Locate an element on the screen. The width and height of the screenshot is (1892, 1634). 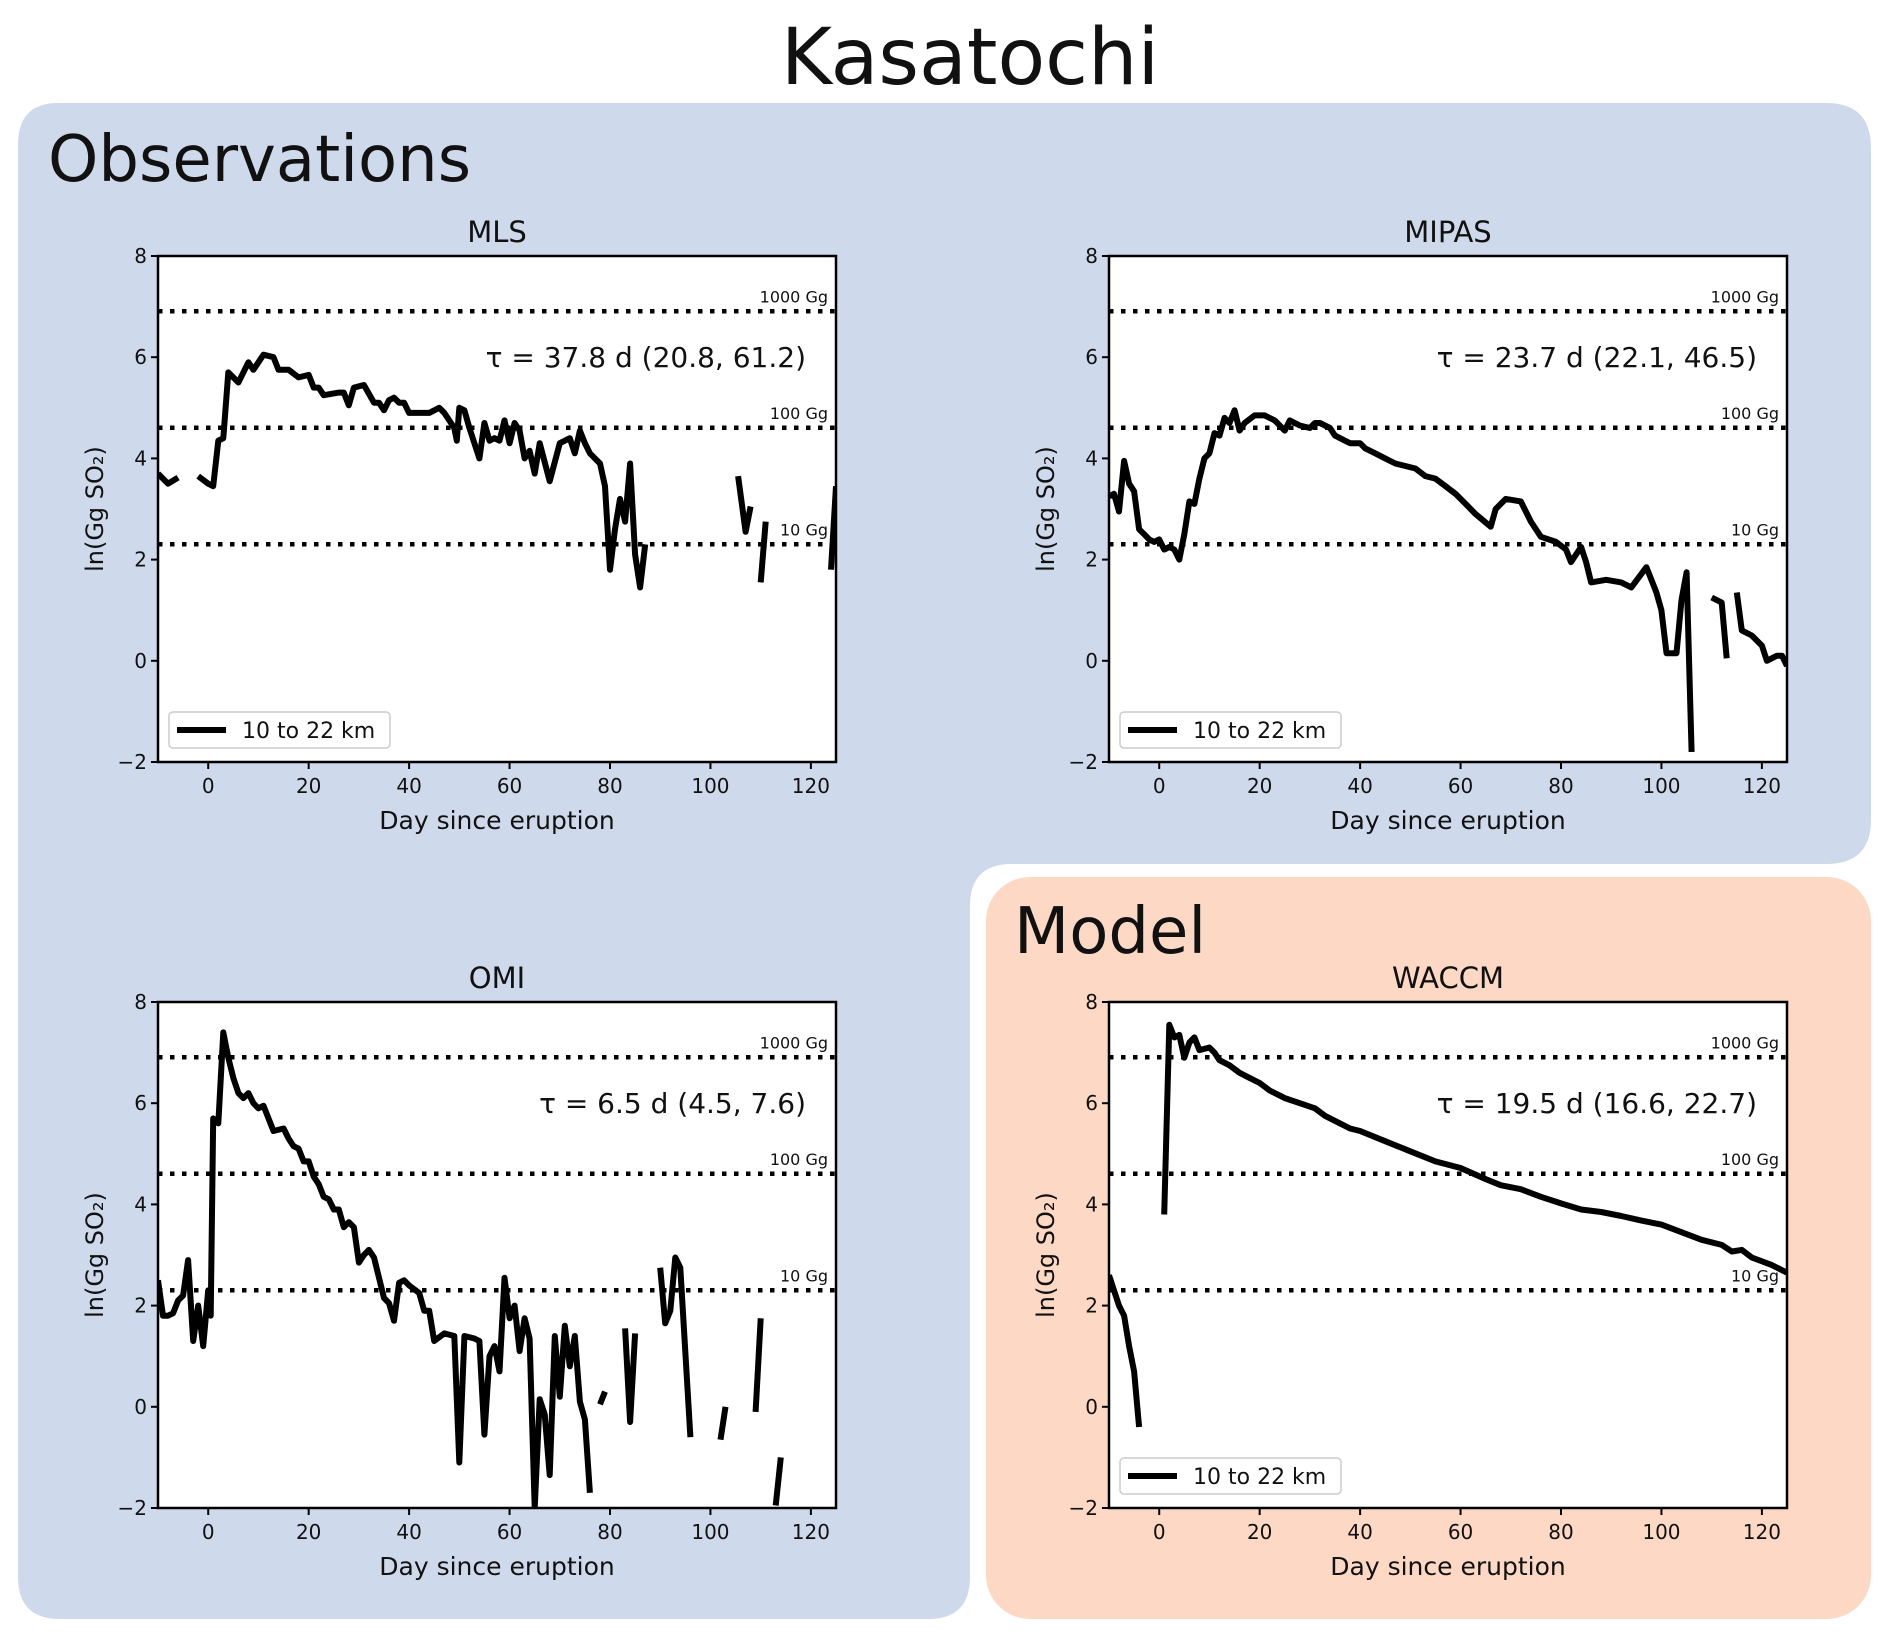
decay-time-annotation: τ = 37.8 d (20.8, 61.2) is located at coordinates (646, 357).